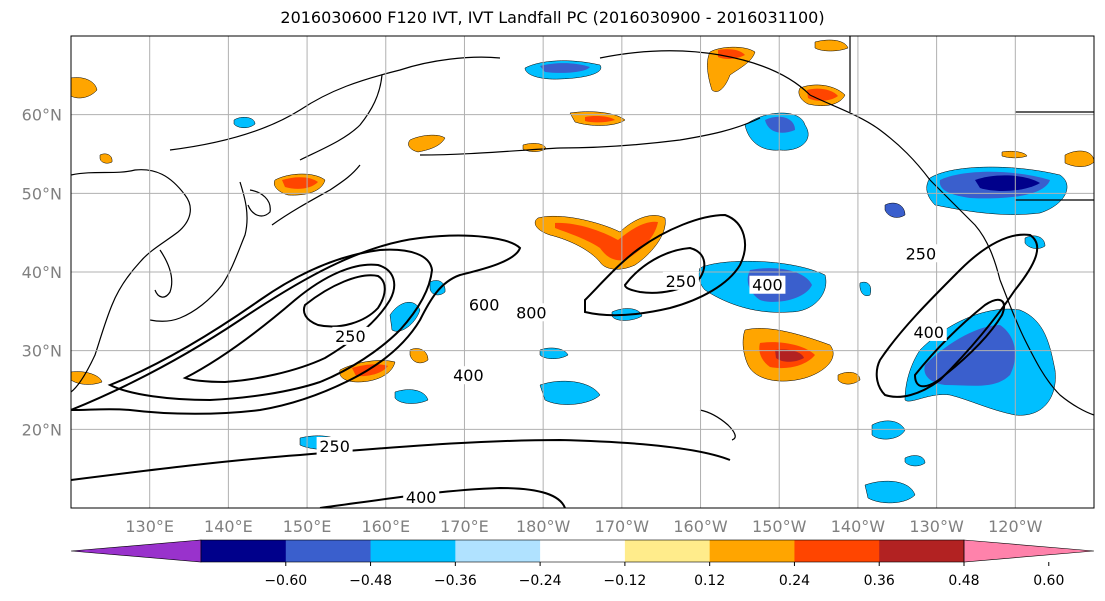 The image size is (1105, 601). Describe the element at coordinates (858, 526) in the screenshot. I see `longitude-label: 140°W` at that location.